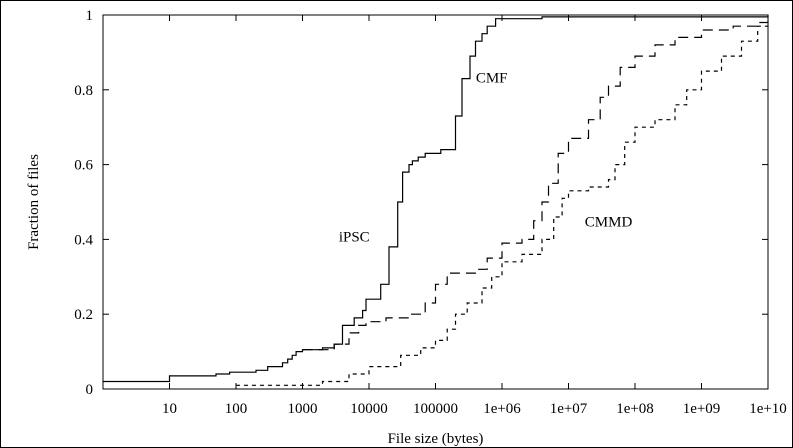 The width and height of the screenshot is (793, 448). Describe the element at coordinates (83, 91) in the screenshot. I see `y-tick-label: 0.8` at that location.